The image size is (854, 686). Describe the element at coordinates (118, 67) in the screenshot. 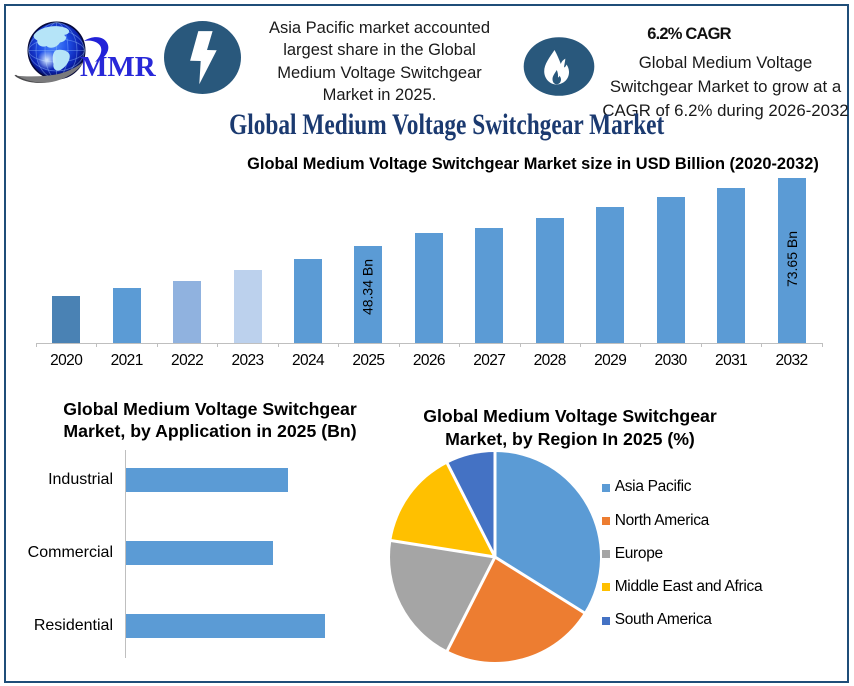

I see `svg-text: MMR` at that location.